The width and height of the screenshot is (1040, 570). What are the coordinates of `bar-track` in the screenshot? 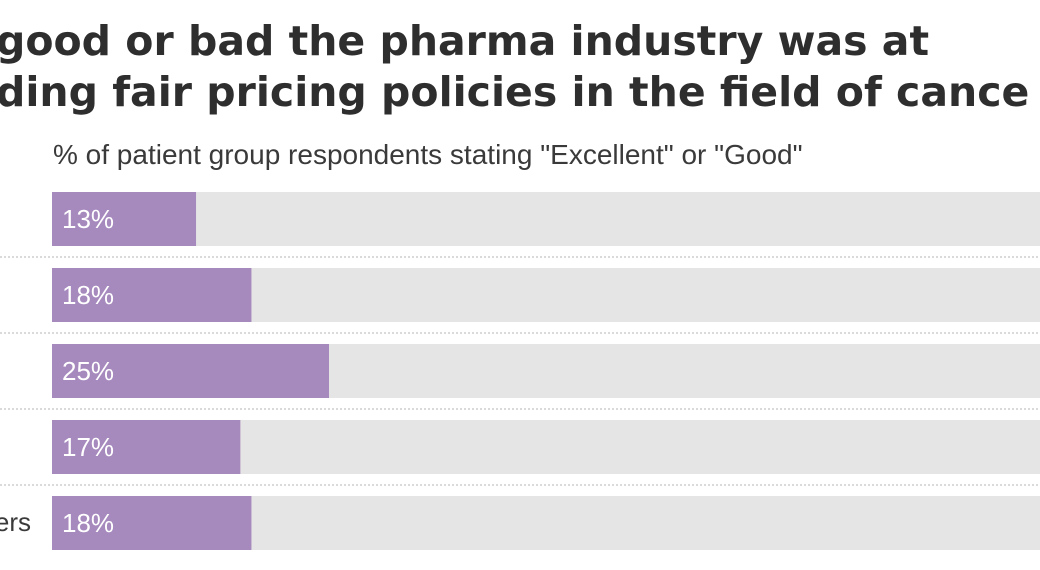 It's located at (546, 219).